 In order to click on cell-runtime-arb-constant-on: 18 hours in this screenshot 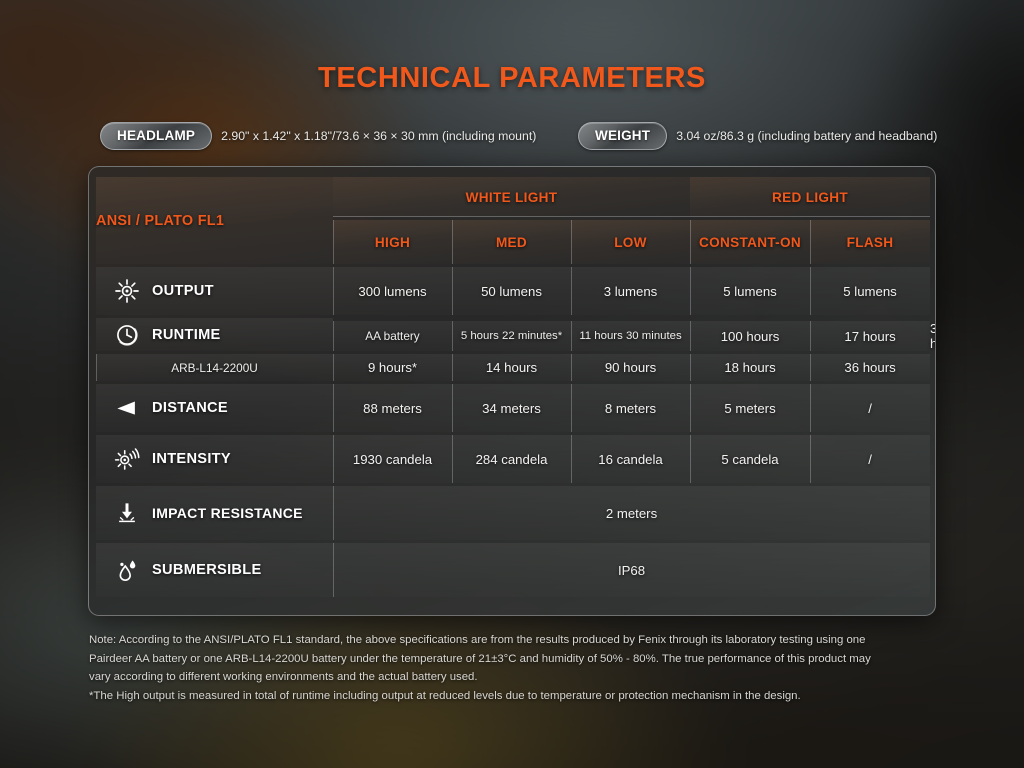, I will do `click(750, 367)`.